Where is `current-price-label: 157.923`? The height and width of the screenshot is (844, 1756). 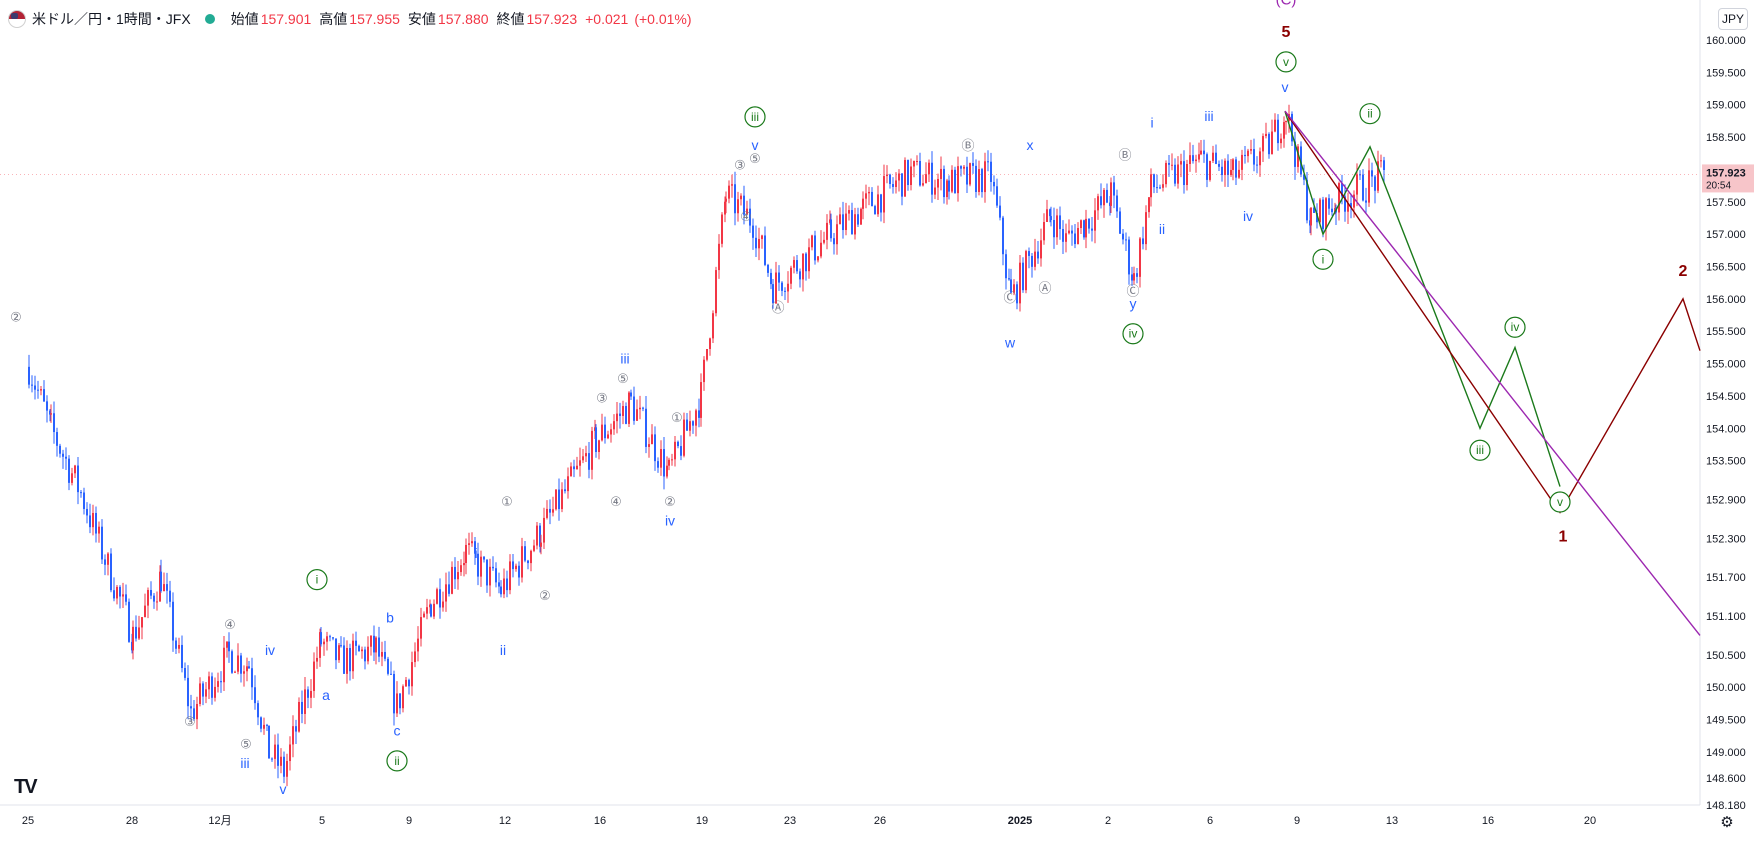
current-price-label: 157.923 is located at coordinates (1726, 173).